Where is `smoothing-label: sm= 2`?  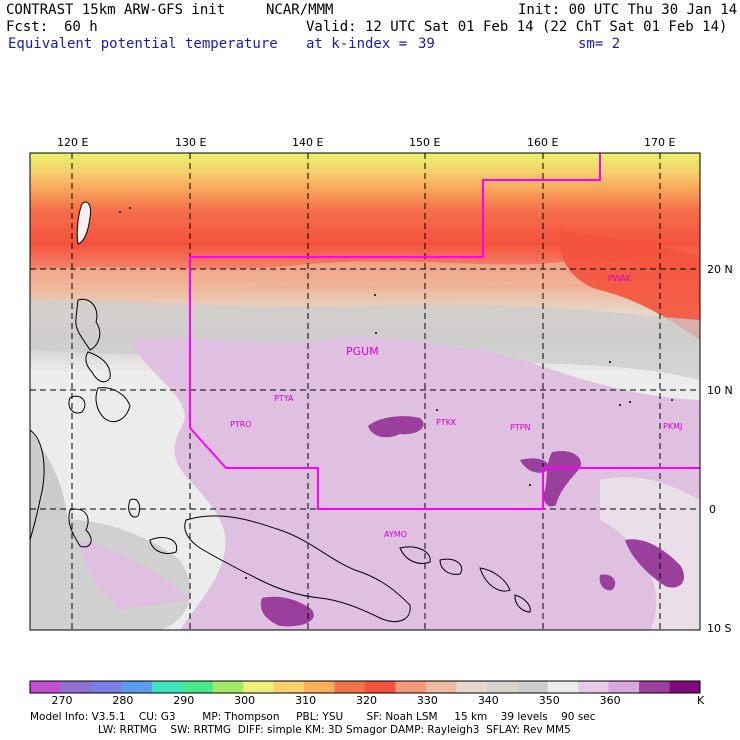 smoothing-label: sm= 2 is located at coordinates (599, 44).